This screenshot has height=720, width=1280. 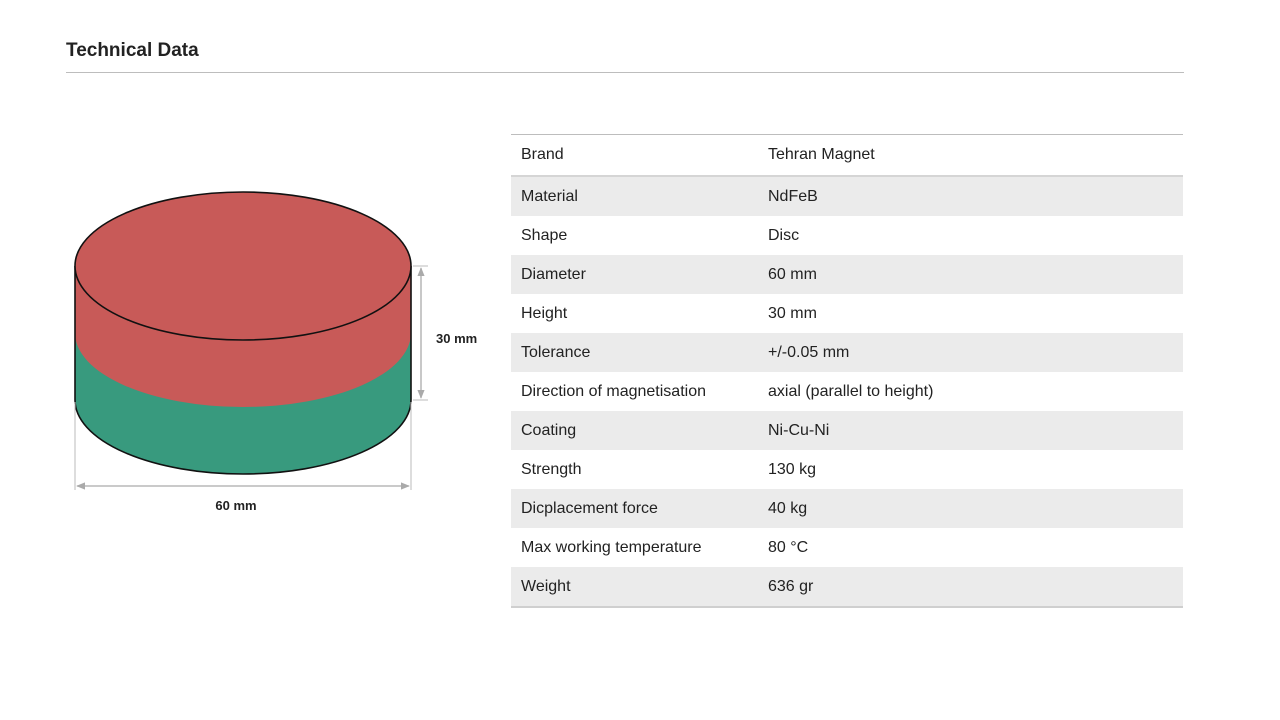 I want to click on property-name: Diameter, so click(x=553, y=274).